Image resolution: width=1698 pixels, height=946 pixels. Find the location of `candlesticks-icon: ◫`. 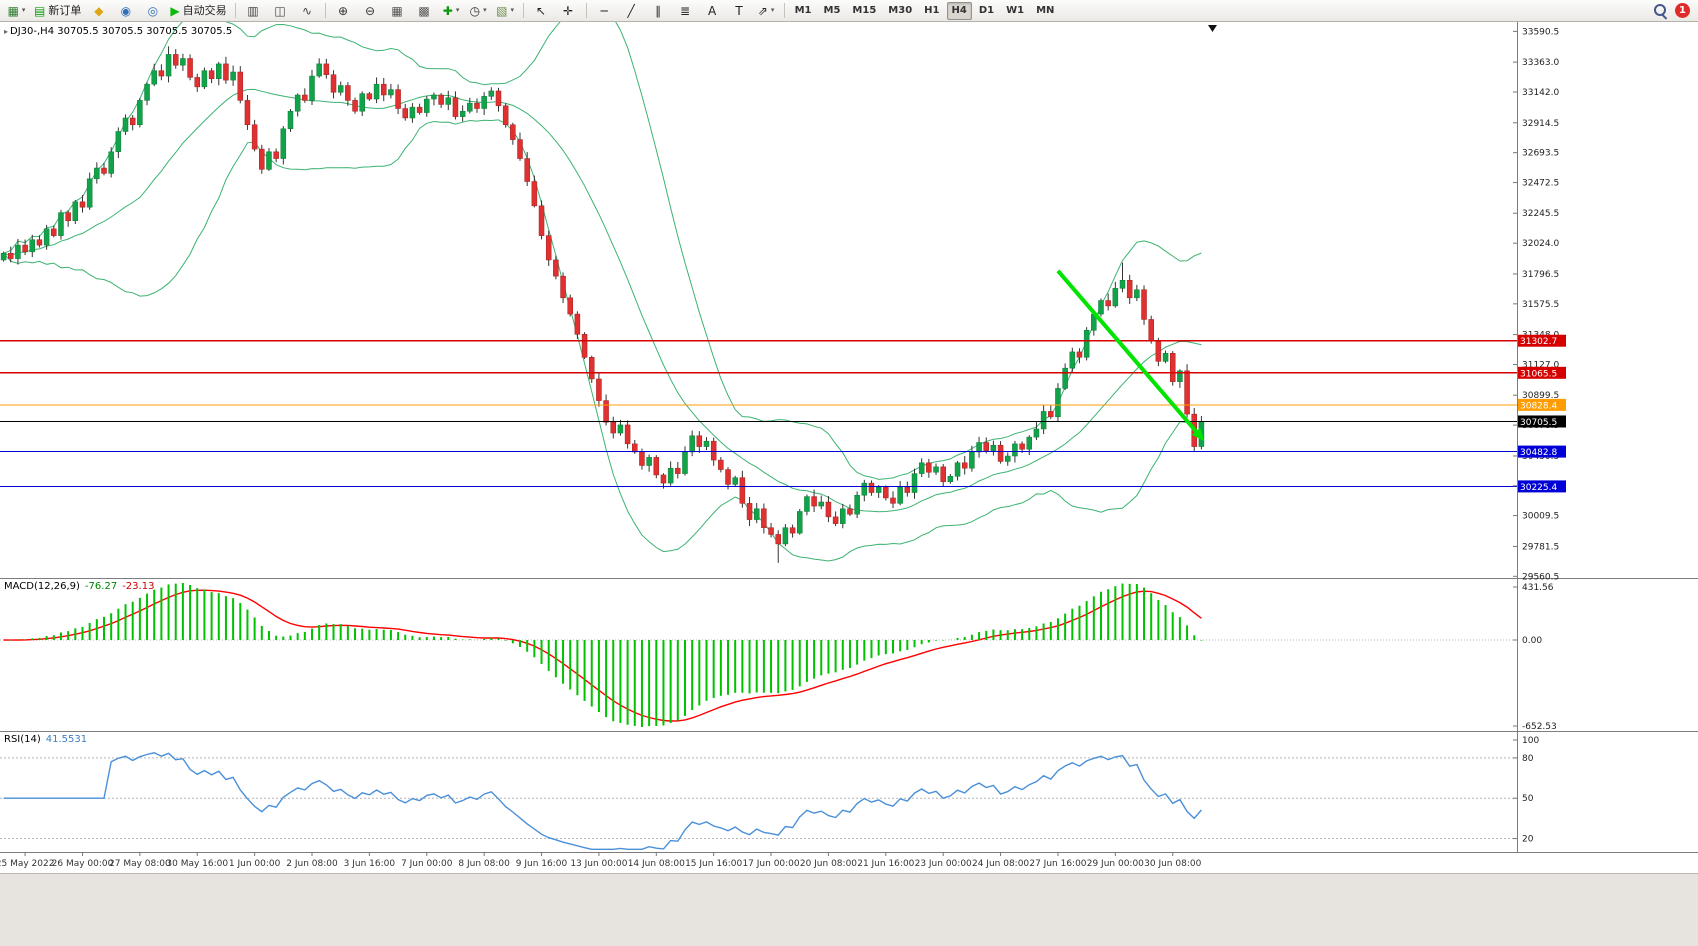

candlesticks-icon: ◫ is located at coordinates (280, 11).